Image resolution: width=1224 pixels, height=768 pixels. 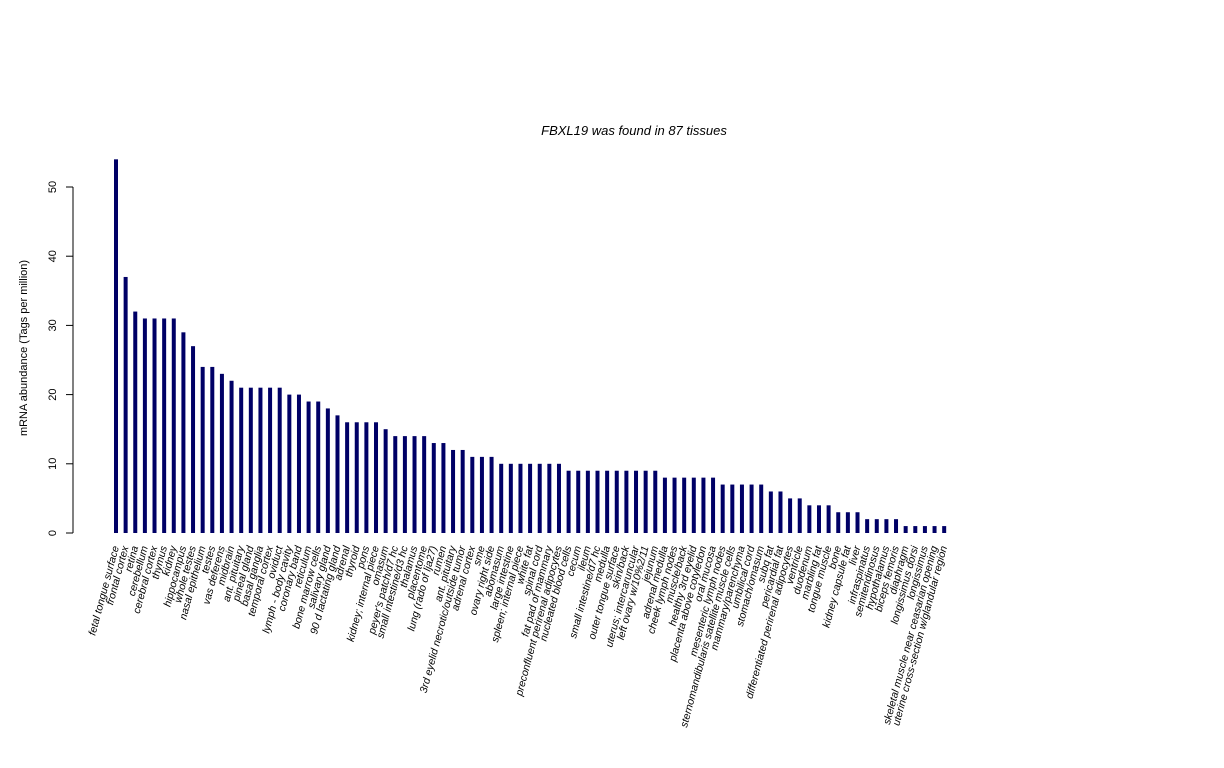 I want to click on x-category-label: liver, so click(x=855, y=555).